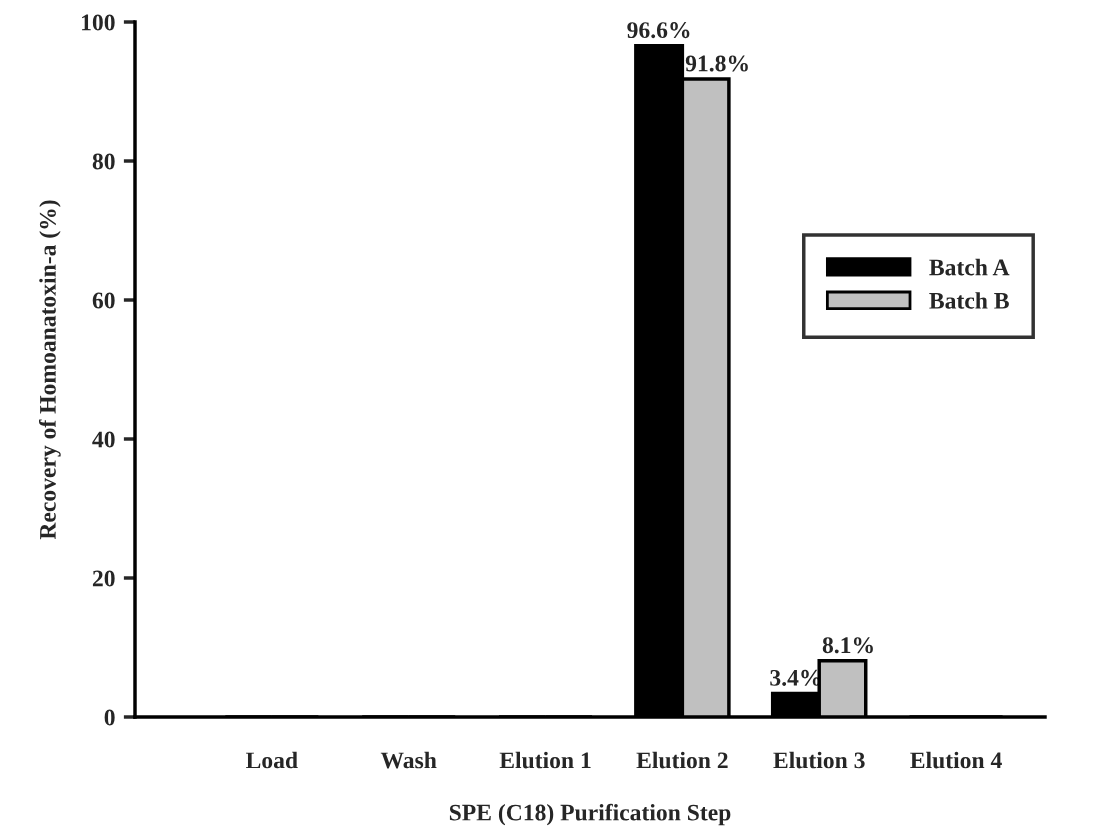 This screenshot has height=828, width=1113. Describe the element at coordinates (272, 760) in the screenshot. I see `x-tick-label: Load` at that location.